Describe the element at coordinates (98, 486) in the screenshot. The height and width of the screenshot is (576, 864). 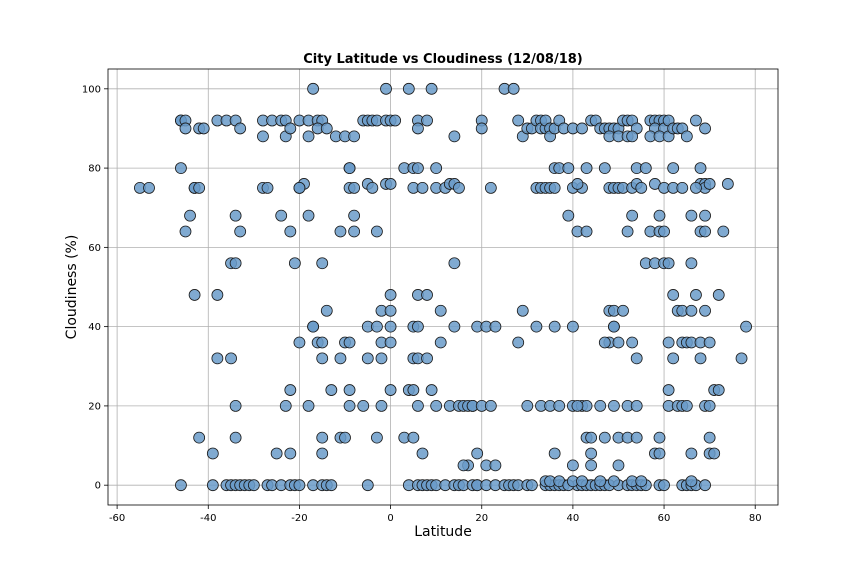
I see `y-tick-label: 0` at that location.